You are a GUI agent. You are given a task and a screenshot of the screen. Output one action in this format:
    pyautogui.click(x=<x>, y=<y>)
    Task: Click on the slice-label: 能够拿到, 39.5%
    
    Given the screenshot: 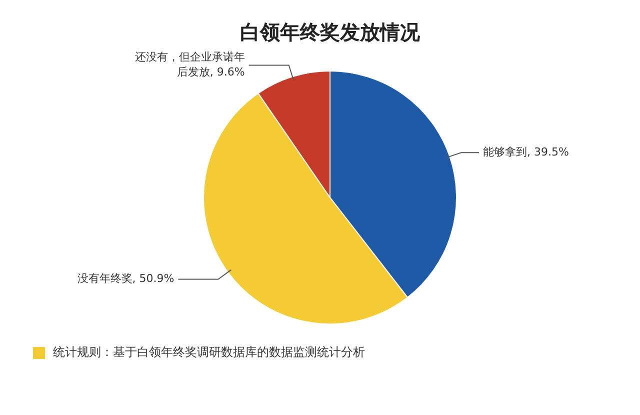 What is the action you would take?
    pyautogui.click(x=526, y=151)
    